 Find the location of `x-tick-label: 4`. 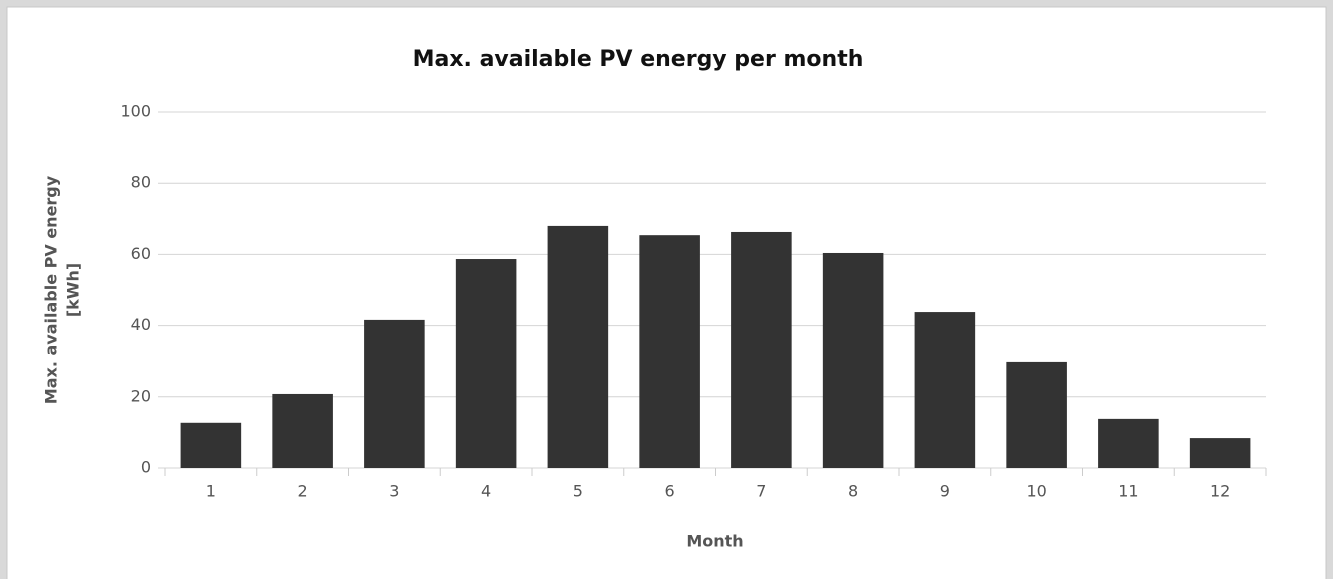

x-tick-label: 4 is located at coordinates (486, 491).